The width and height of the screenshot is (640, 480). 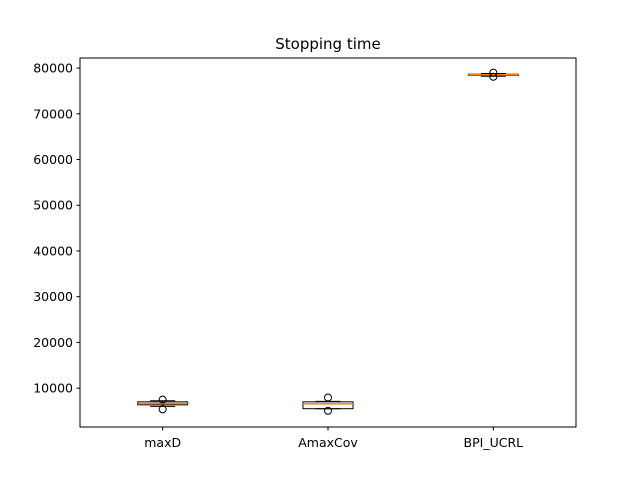 I want to click on chart-title: Stopping time, so click(x=327, y=44).